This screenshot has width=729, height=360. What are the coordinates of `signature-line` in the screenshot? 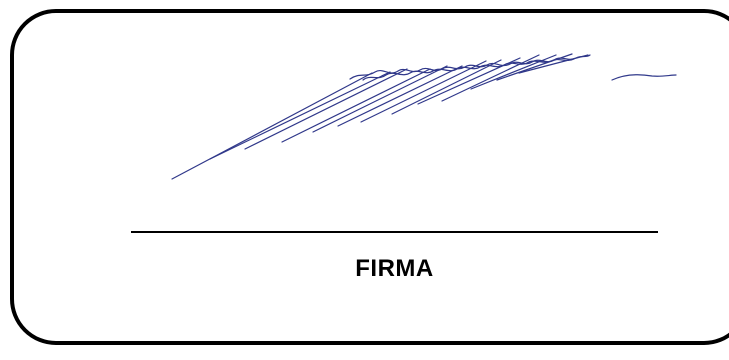 It's located at (394, 232).